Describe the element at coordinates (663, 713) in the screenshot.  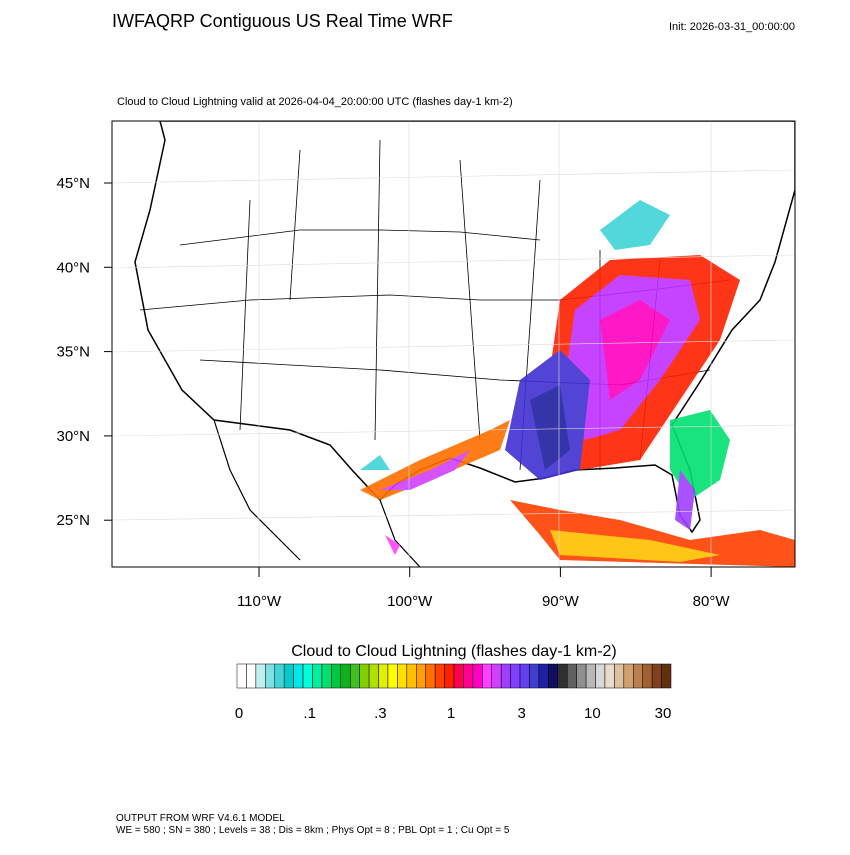
I see `colorbar-tick-label: 30` at that location.